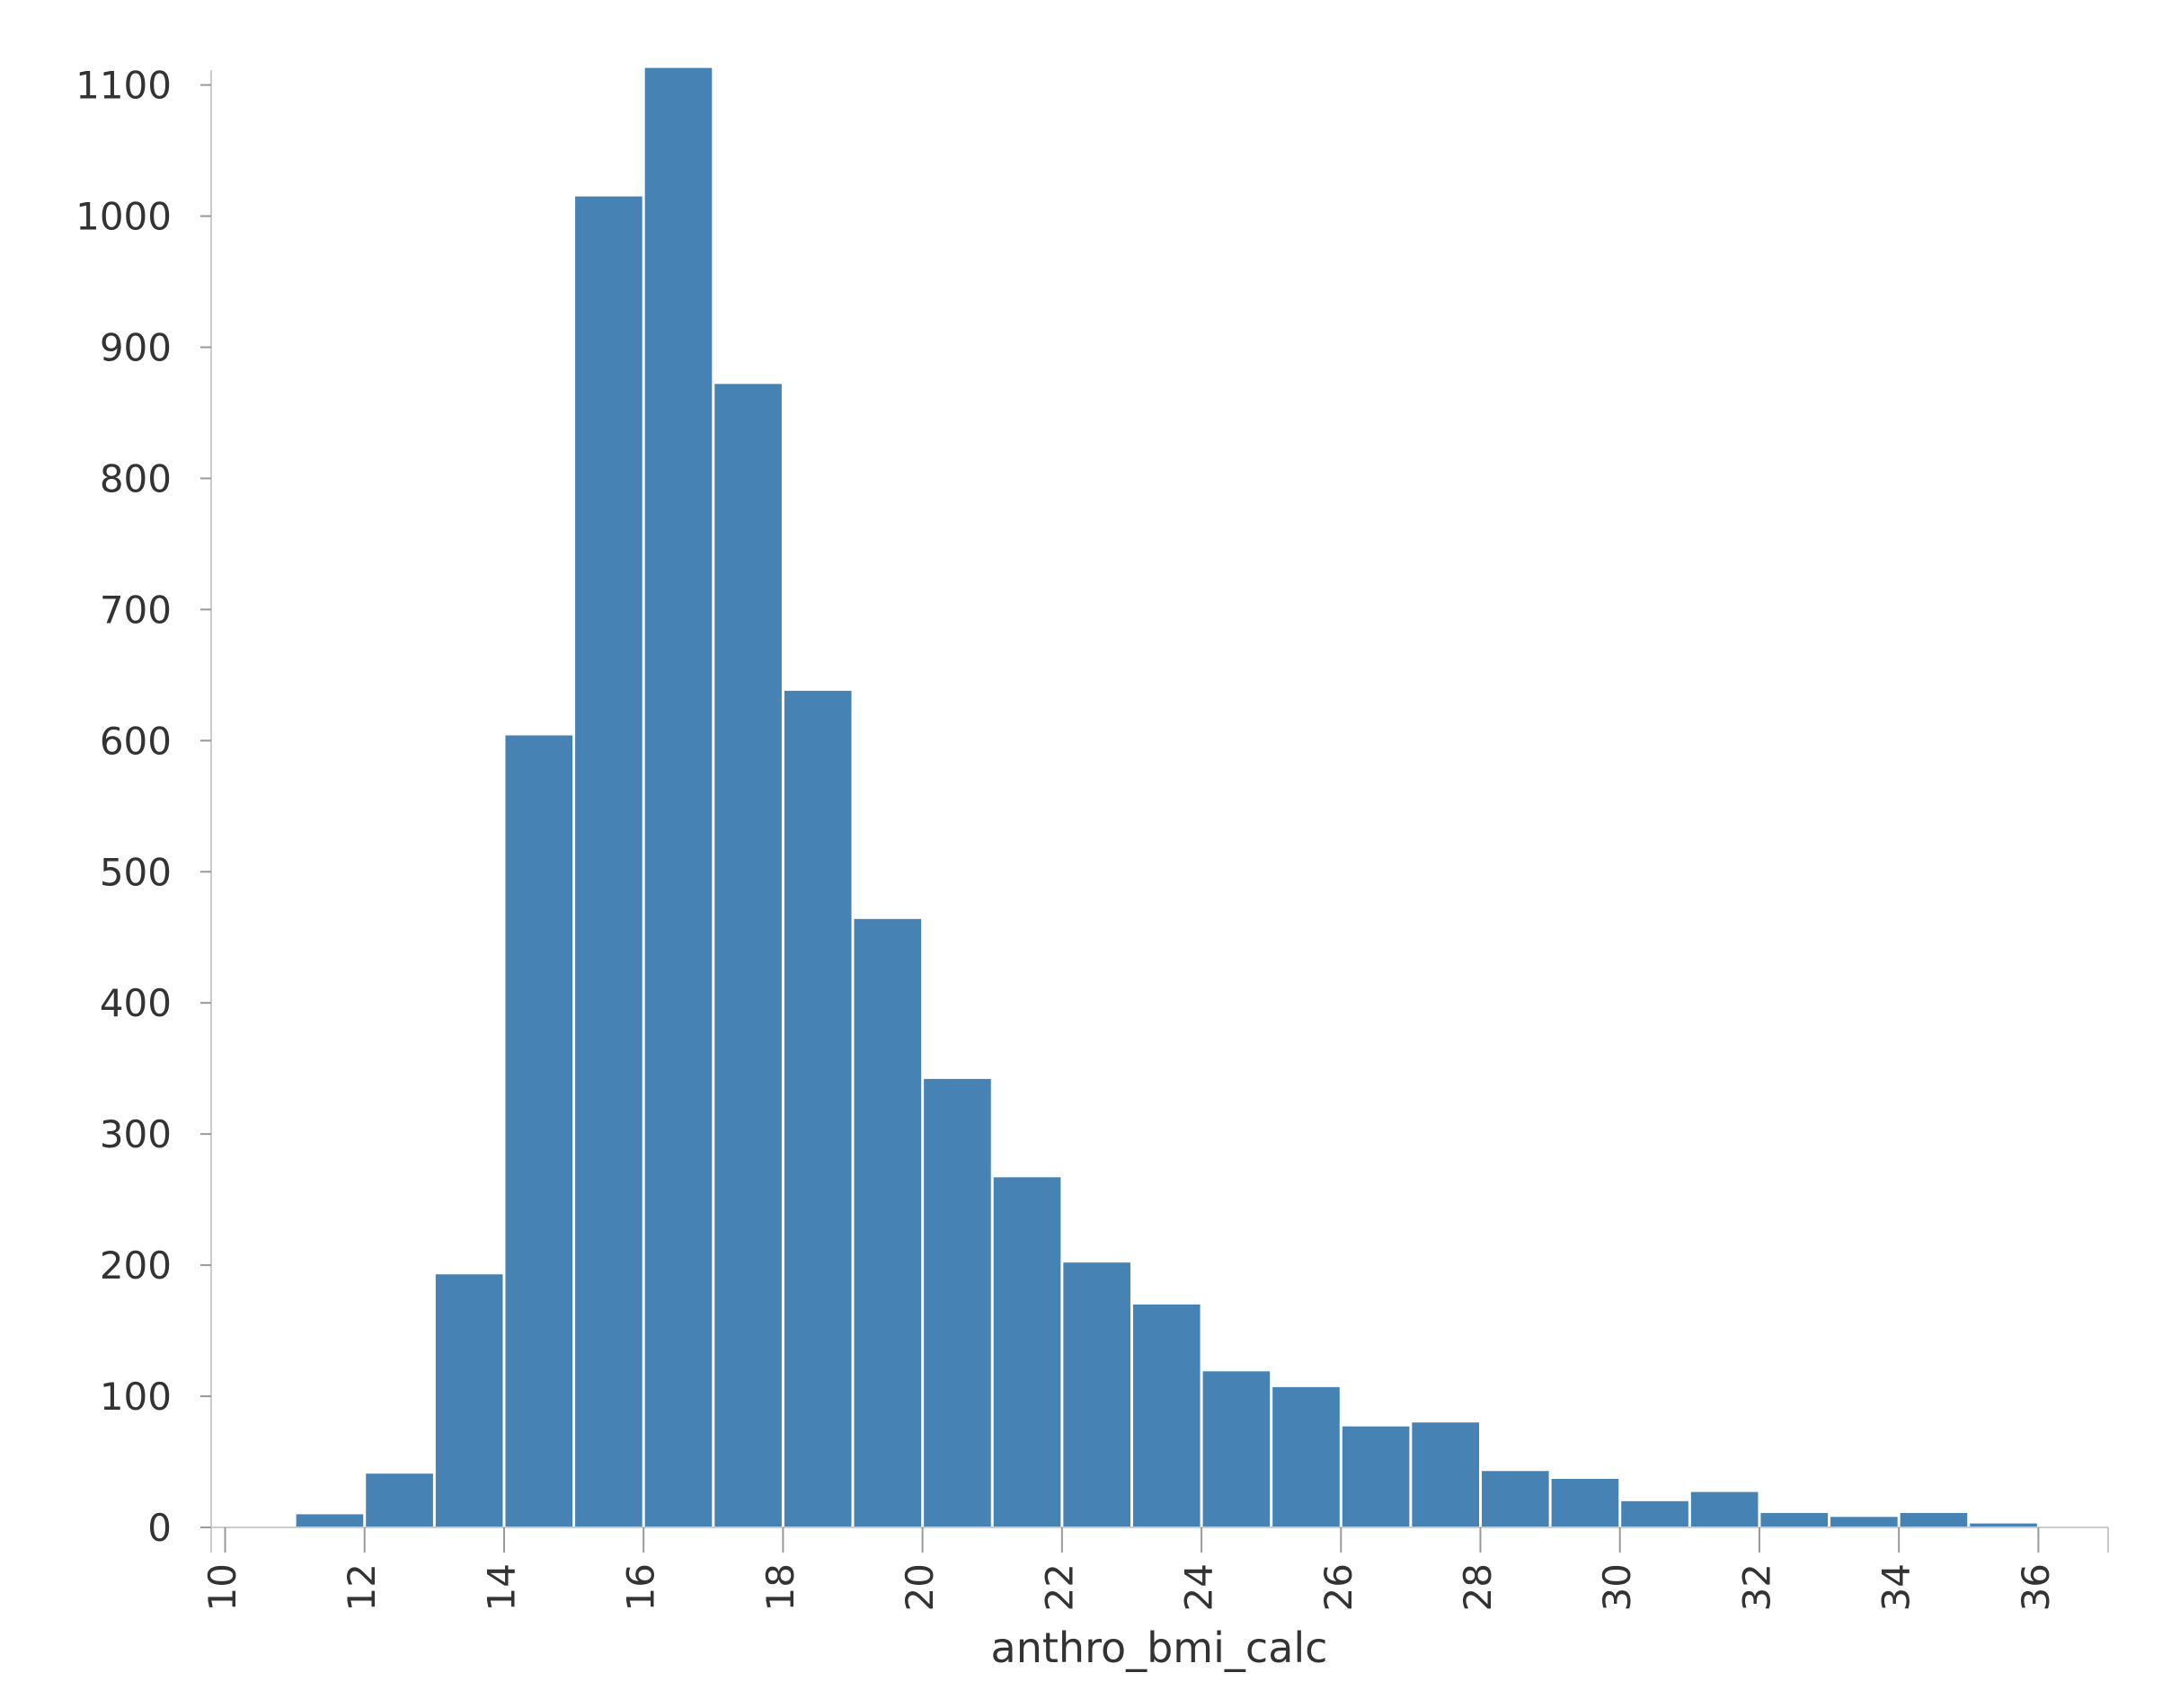 The image size is (2171, 1708). I want to click on y-tick-label: 800, so click(136, 478).